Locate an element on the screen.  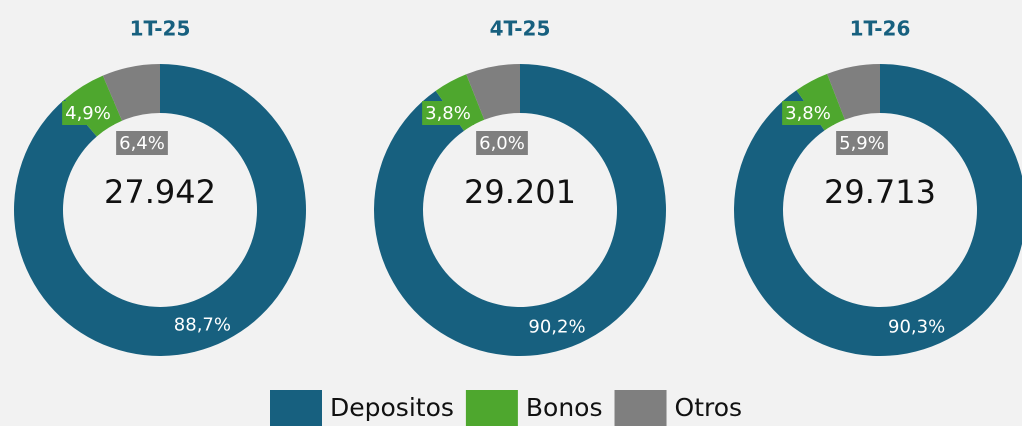
legend-label: Depositos is located at coordinates (392, 407).